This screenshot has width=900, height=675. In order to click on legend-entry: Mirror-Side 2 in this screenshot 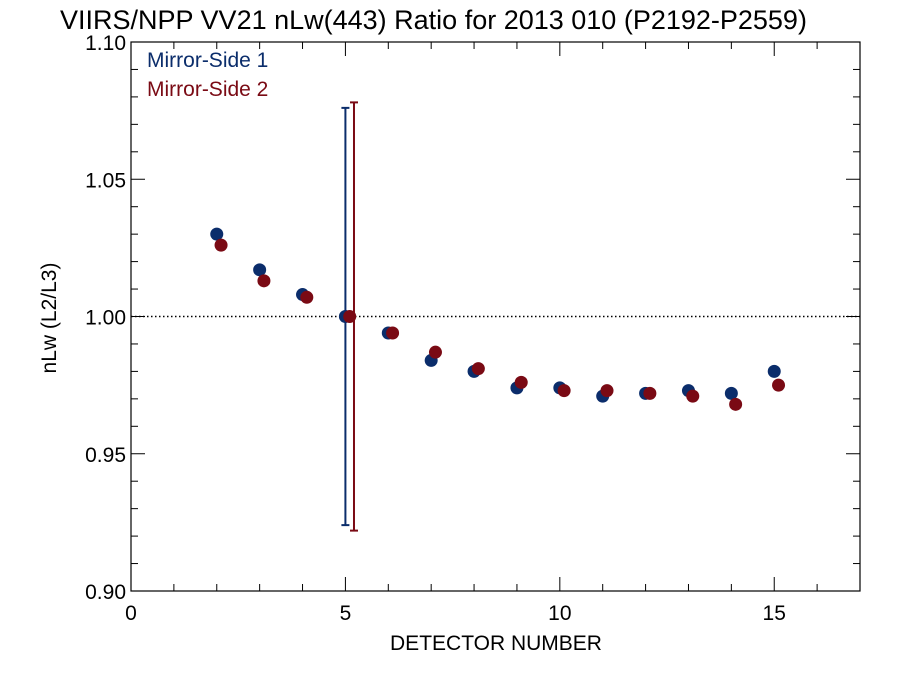, I will do `click(207, 89)`.